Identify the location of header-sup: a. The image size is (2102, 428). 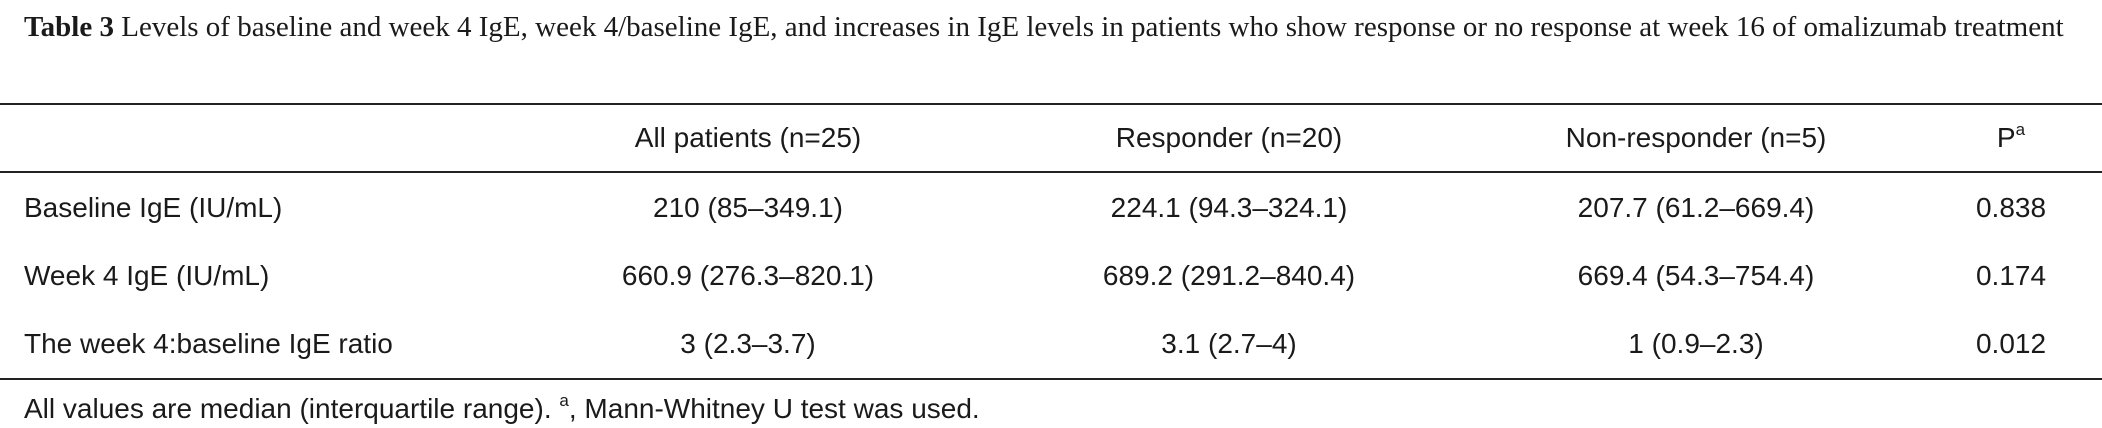
(2020, 129).